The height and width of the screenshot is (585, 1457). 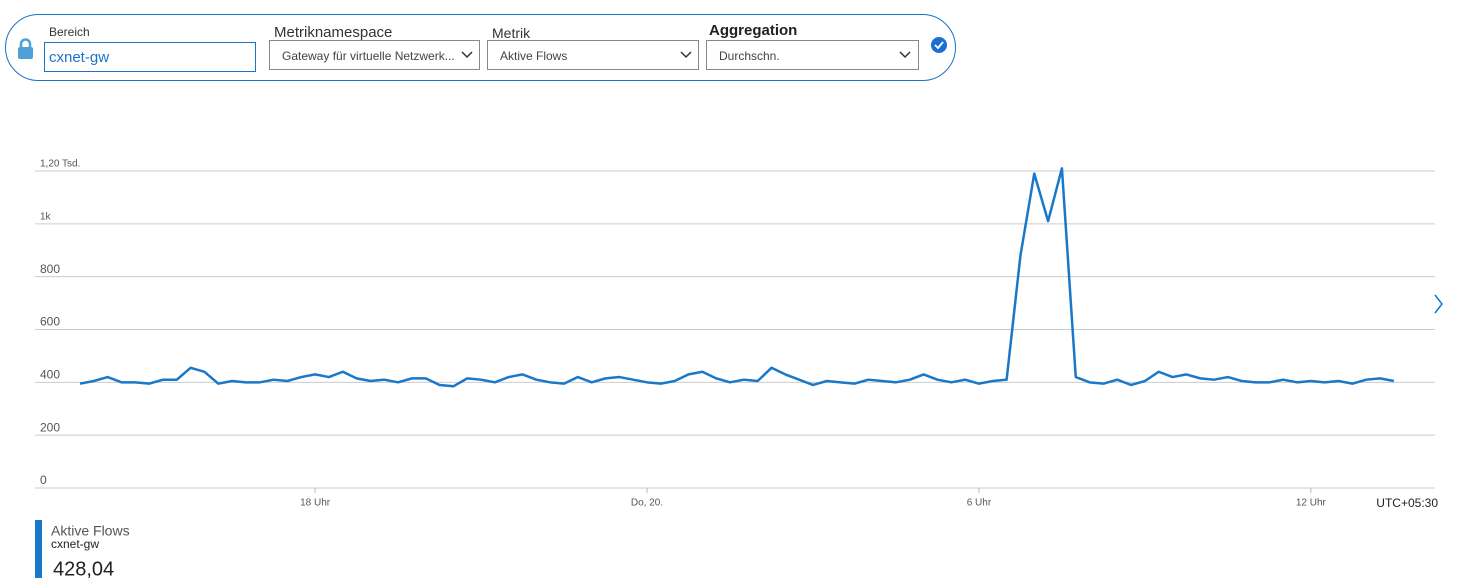 What do you see at coordinates (83, 569) in the screenshot?
I see `legend-summary: 428,04` at bounding box center [83, 569].